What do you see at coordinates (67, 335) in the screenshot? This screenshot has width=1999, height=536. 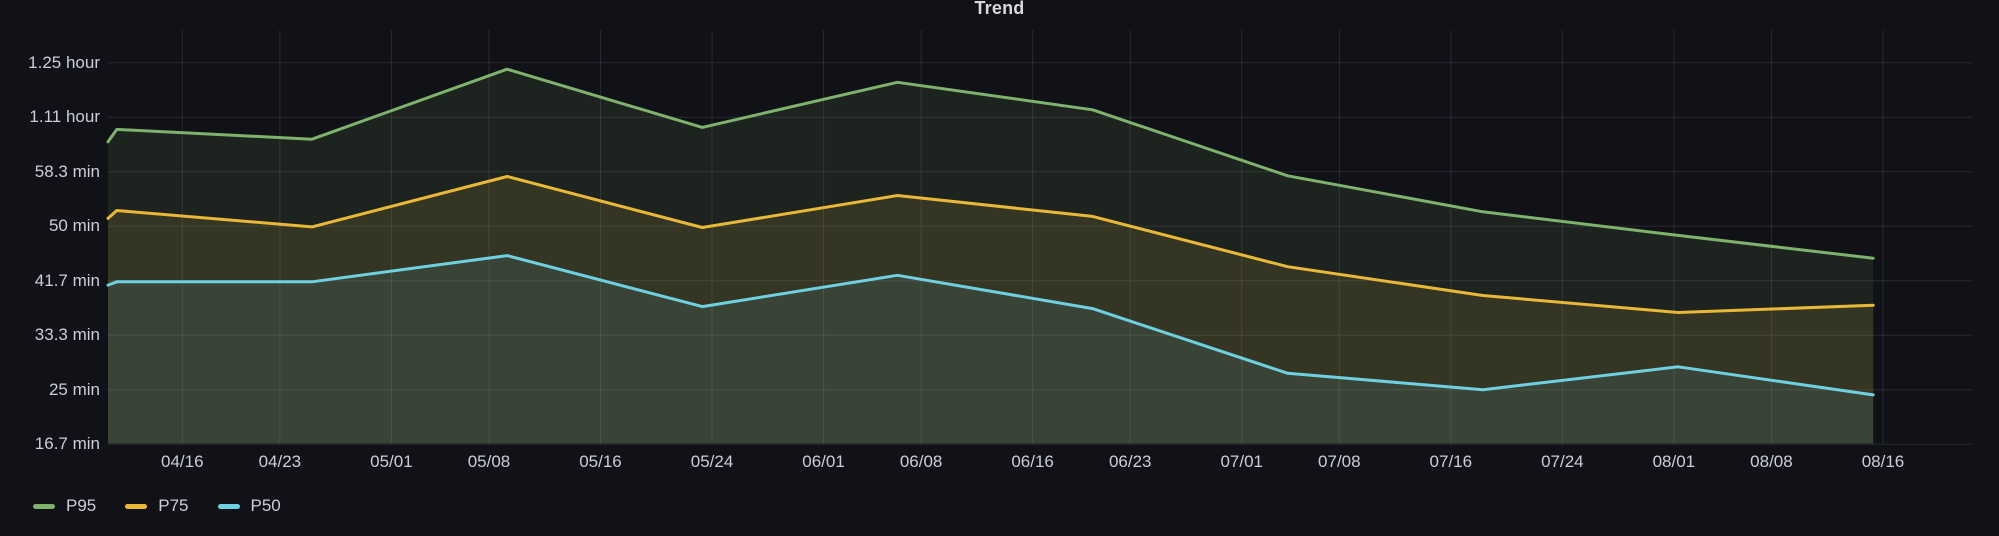 I see `y-axis-label-5: 33.3 min` at bounding box center [67, 335].